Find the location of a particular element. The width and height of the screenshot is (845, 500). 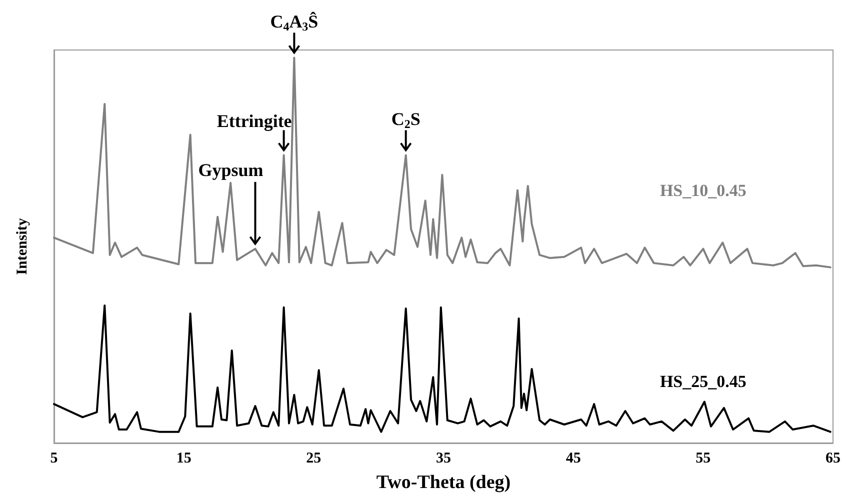

annotation: Gypsum is located at coordinates (231, 170).